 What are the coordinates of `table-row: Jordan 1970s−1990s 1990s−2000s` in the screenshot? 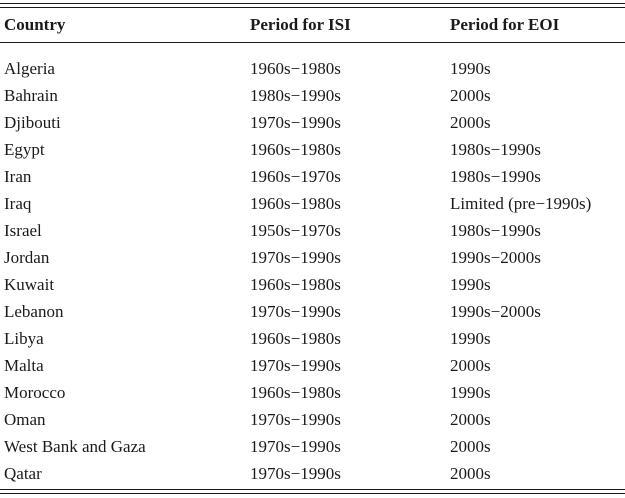 It's located at (312, 257).